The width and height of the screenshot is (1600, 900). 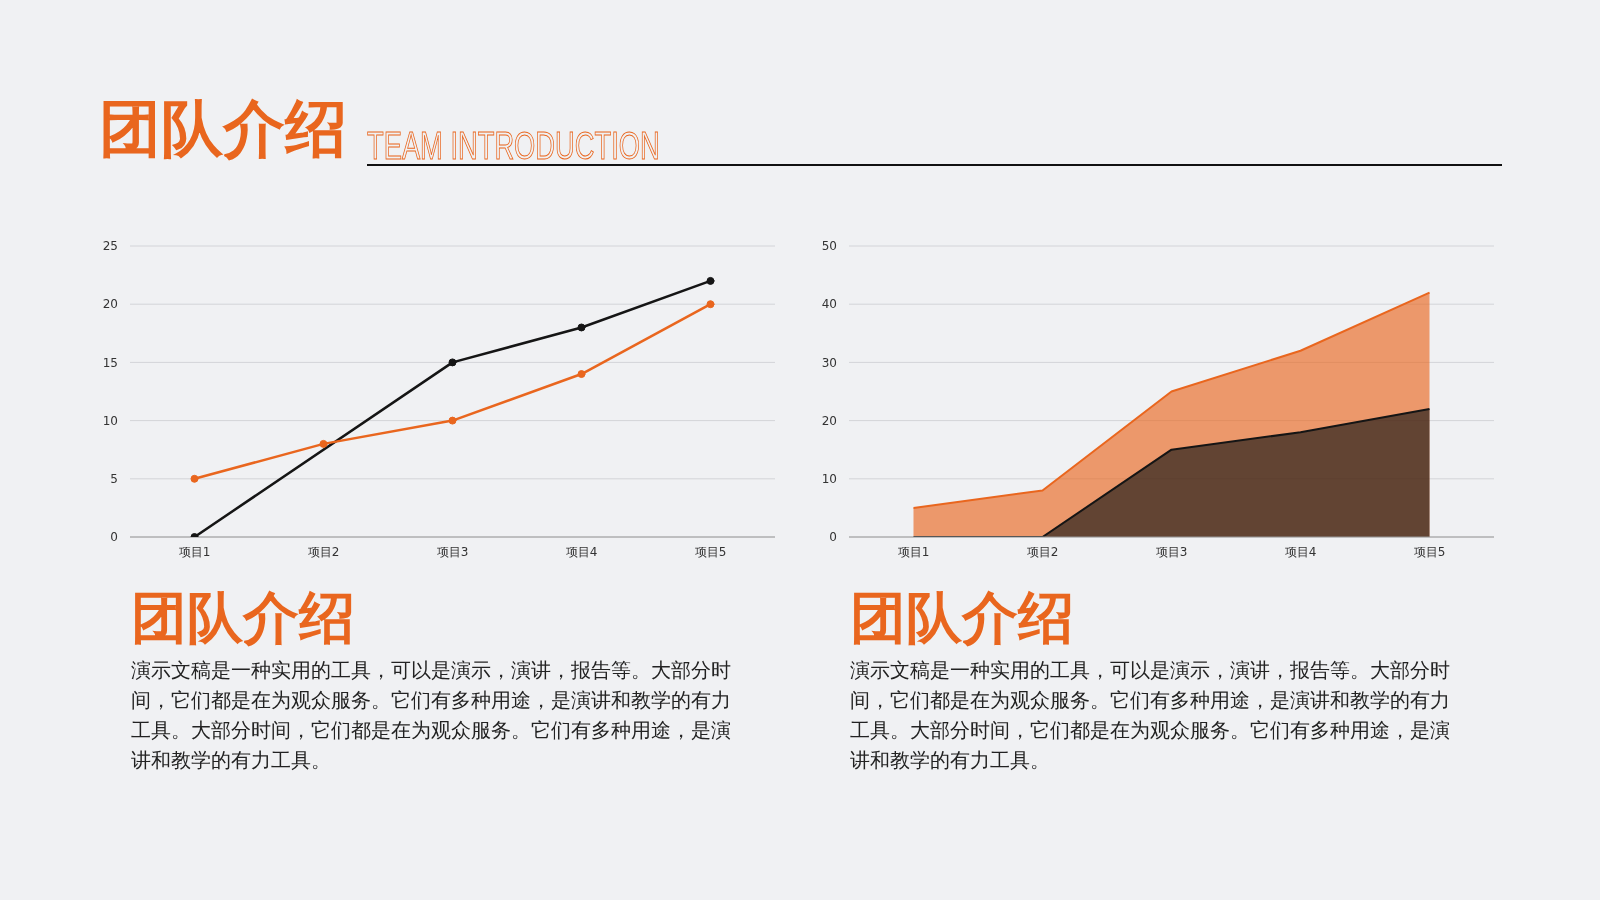 I want to click on y-tick-label: 5, so click(x=114, y=479).